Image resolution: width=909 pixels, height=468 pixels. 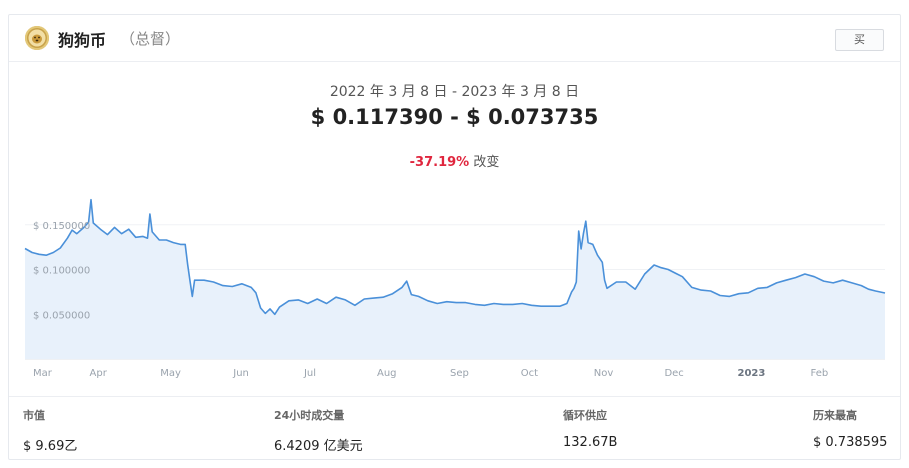 I want to click on change-label: 改变, so click(x=486, y=162).